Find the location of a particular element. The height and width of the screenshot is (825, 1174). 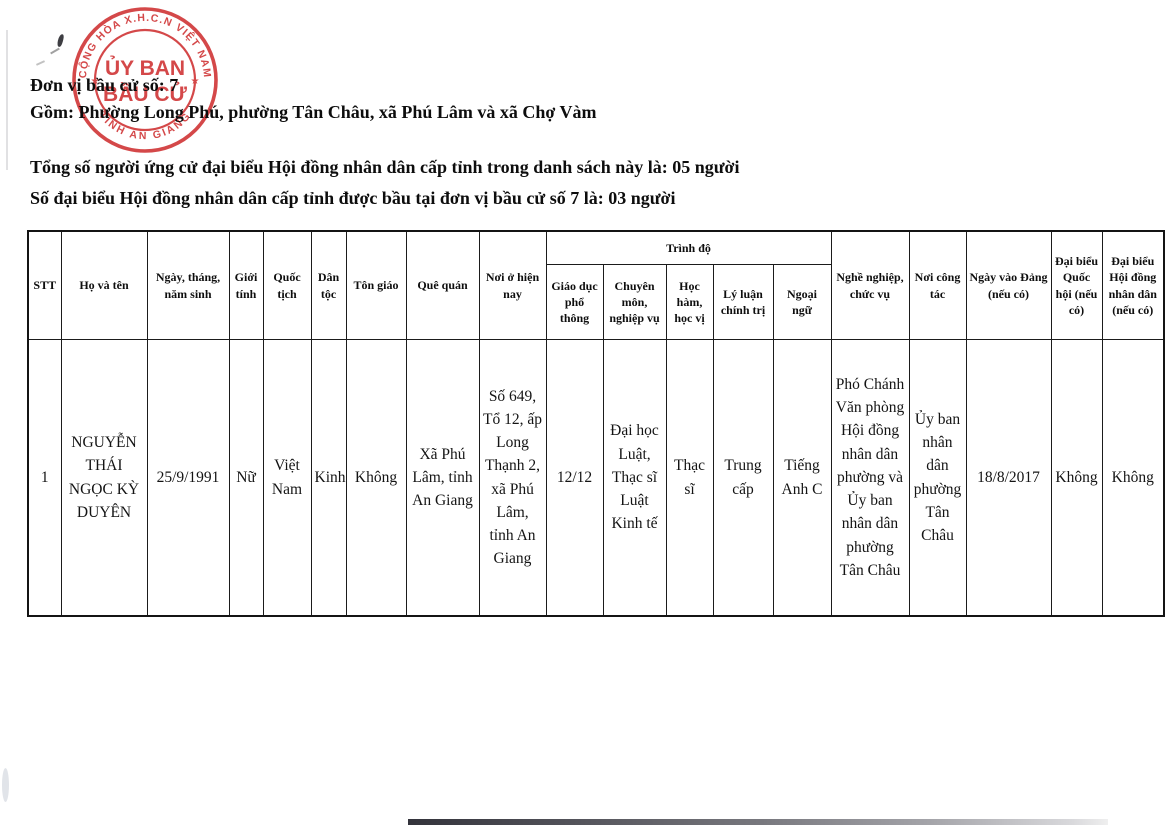

col-header-ethnicity: Dân tộc is located at coordinates (328, 285).